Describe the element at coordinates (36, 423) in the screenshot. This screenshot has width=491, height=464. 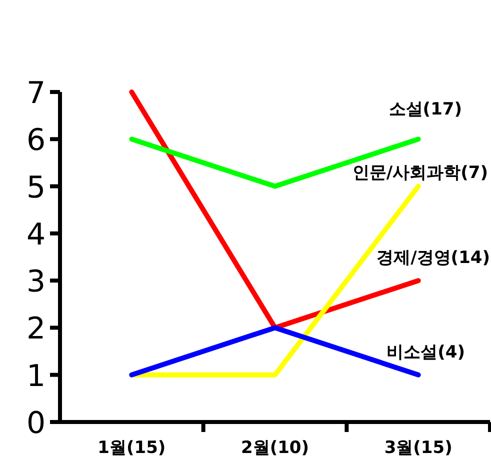
I see `y-tick-label: 0` at that location.